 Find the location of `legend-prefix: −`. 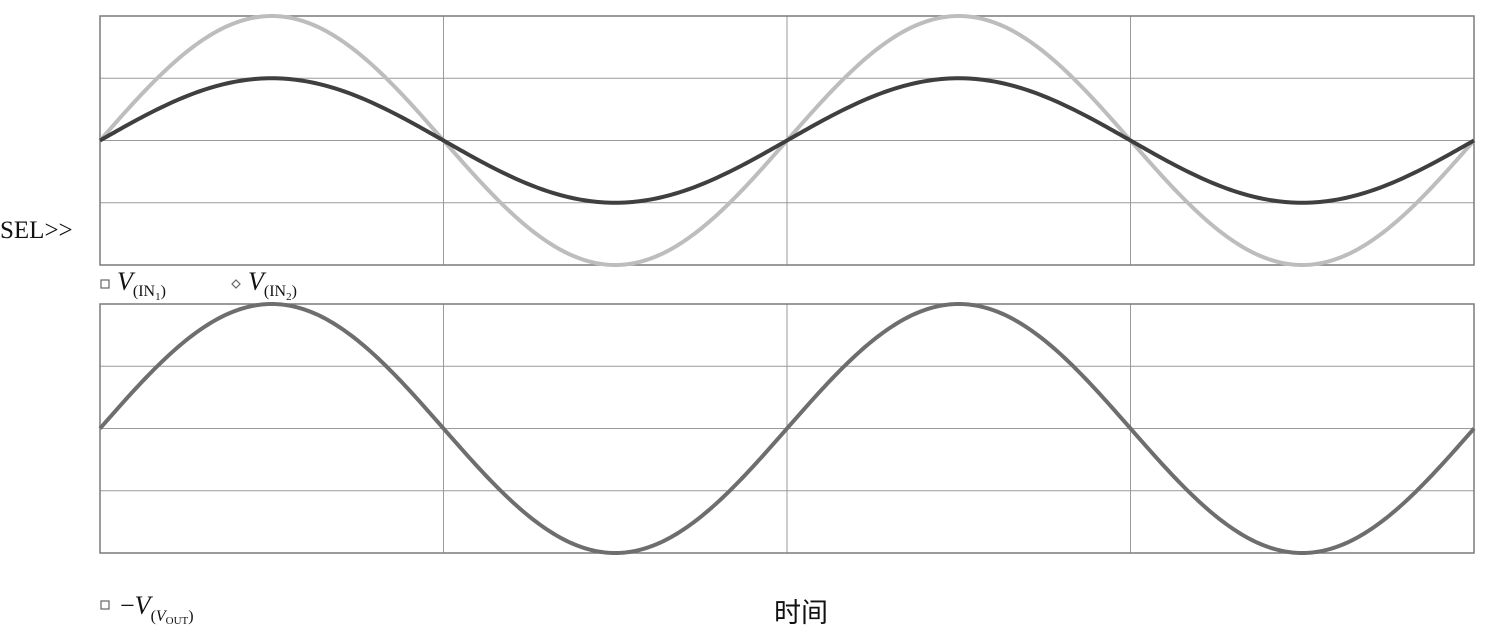

legend-prefix: − is located at coordinates (127, 605).